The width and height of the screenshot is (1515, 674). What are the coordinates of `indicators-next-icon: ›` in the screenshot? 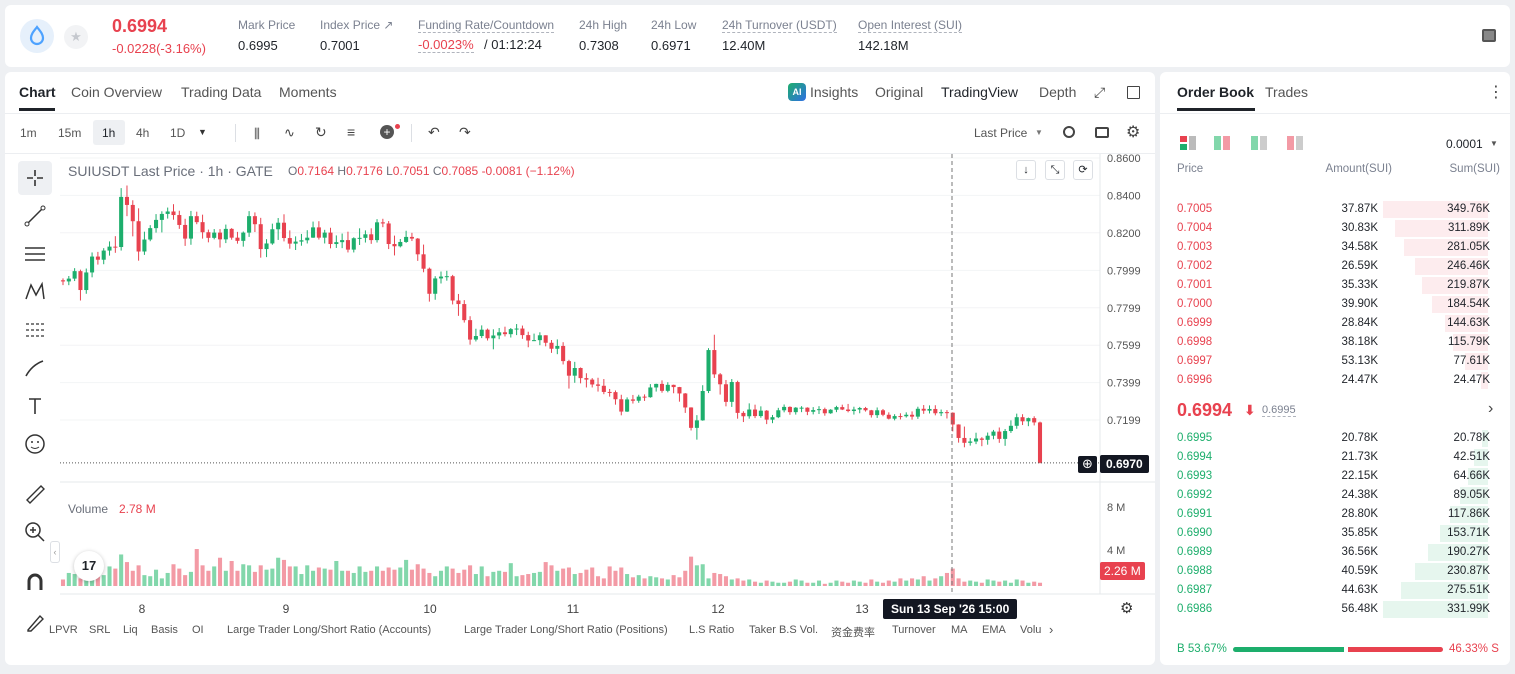 It's located at (1051, 629).